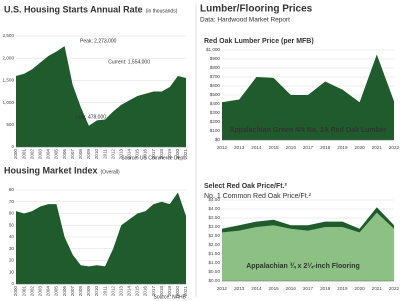 This screenshot has height=301, width=400. Describe the element at coordinates (215, 67) in the screenshot. I see `y-tick-label: $800` at that location.